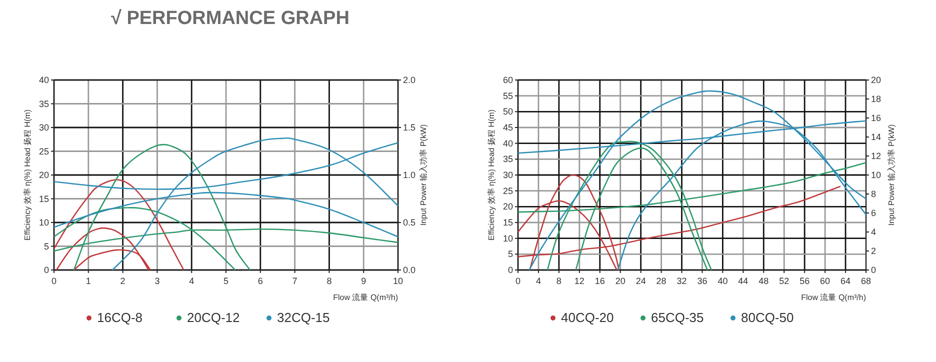  I want to click on x-tick-label: 5, so click(226, 281).